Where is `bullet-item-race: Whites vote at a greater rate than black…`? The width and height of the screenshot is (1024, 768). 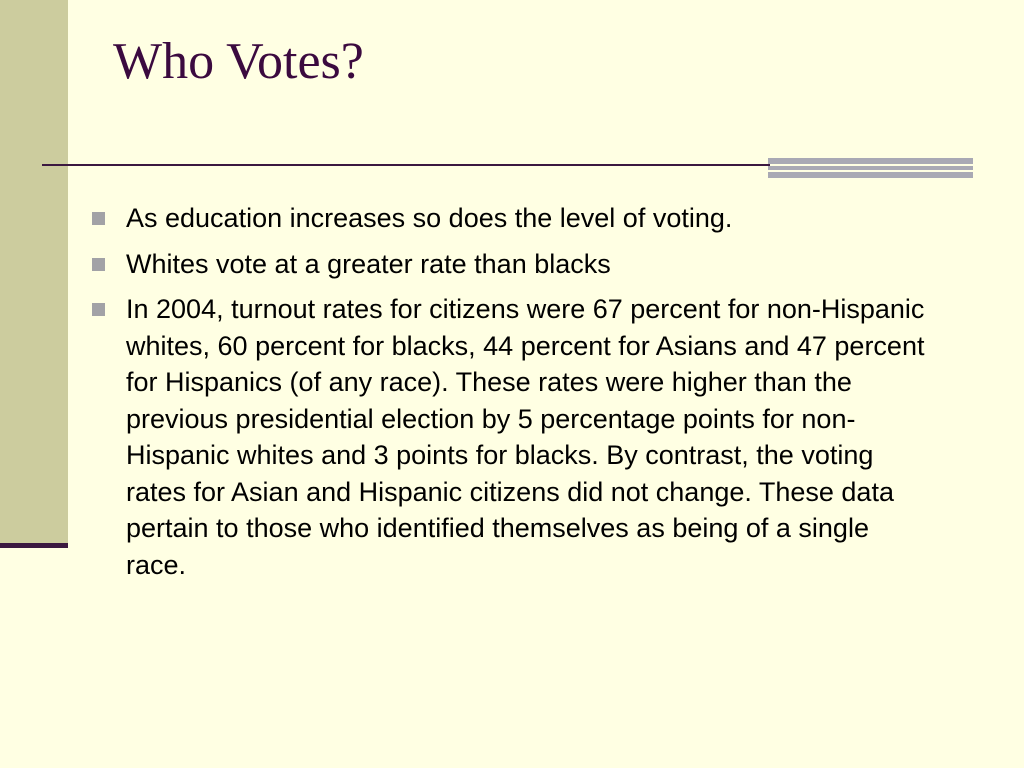
bullet-item-race: Whites vote at a greater rate than black… is located at coordinates (510, 264).